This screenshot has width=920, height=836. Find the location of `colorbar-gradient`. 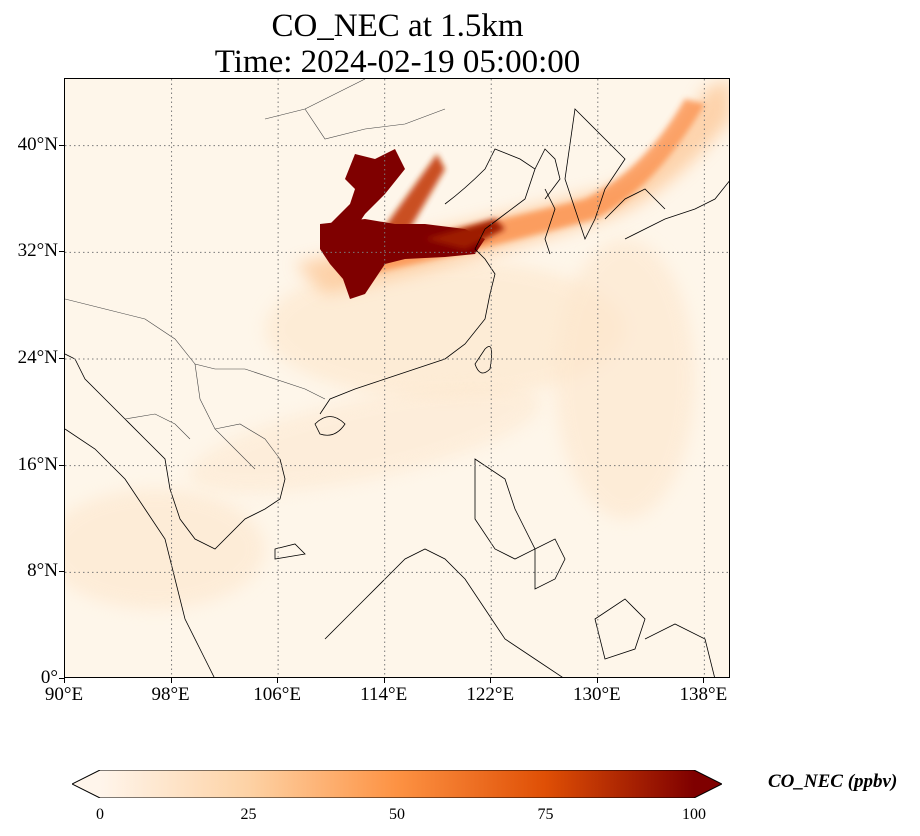

colorbar-gradient is located at coordinates (397, 784).